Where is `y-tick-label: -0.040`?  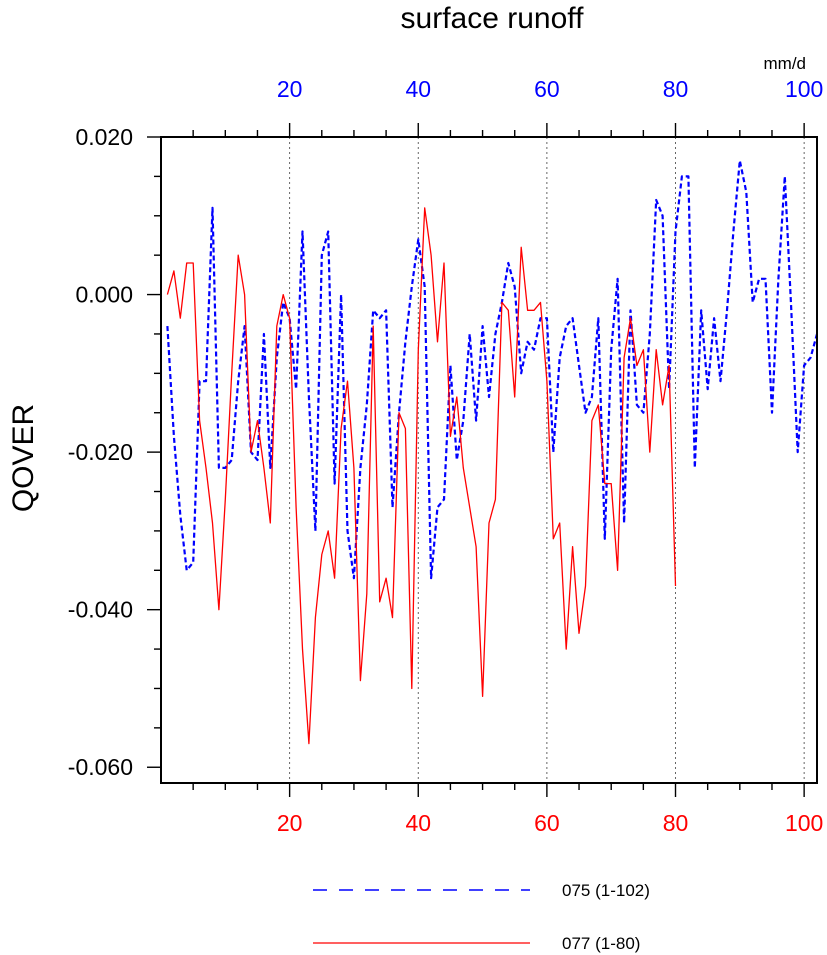 y-tick-label: -0.040 is located at coordinates (100, 610).